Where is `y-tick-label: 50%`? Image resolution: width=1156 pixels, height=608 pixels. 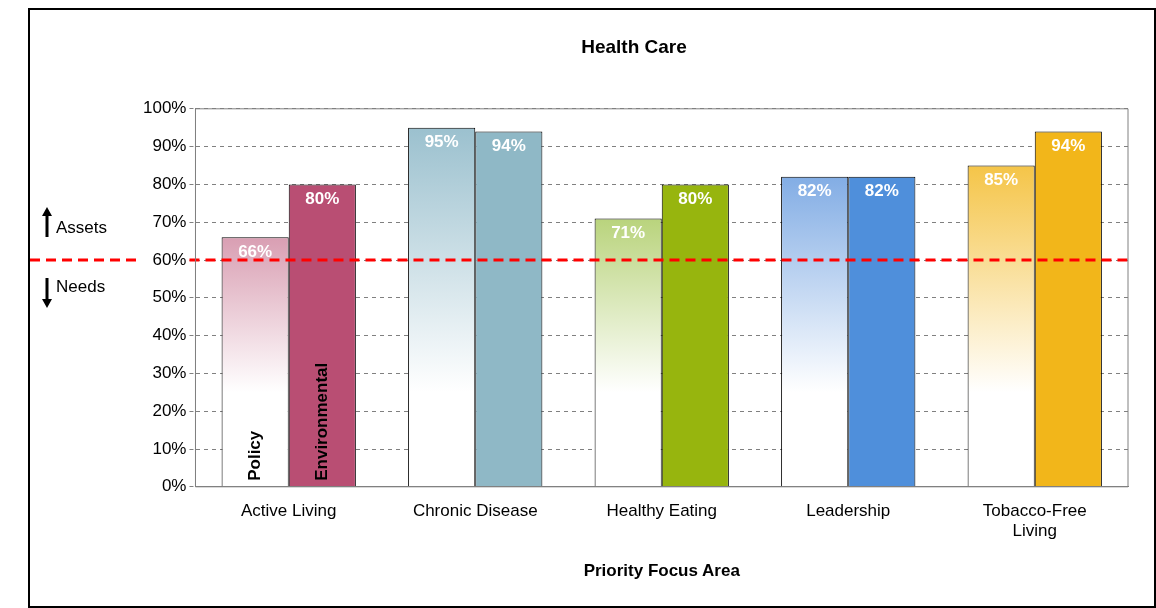 y-tick-label: 50% is located at coordinates (169, 297).